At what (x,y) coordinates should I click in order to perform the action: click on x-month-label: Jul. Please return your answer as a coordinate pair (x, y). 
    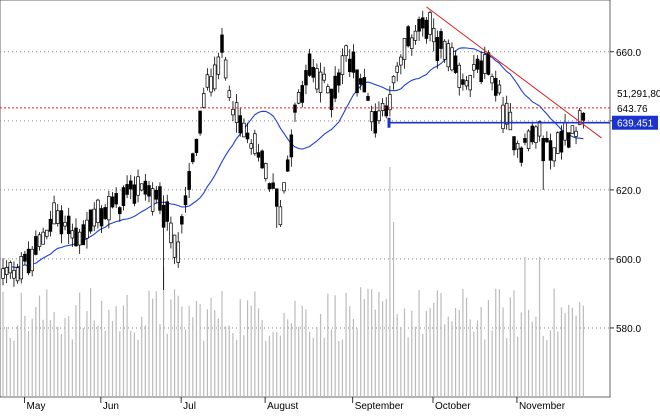
    Looking at the image, I should click on (189, 406).